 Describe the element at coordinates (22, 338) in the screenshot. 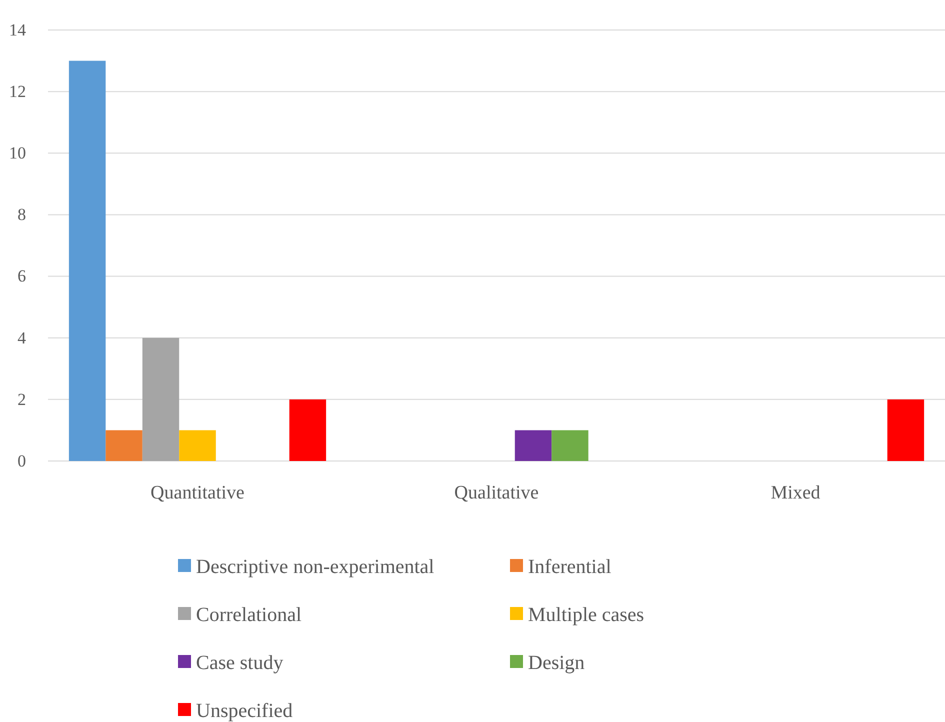

I see `y-tick-label: 4` at that location.